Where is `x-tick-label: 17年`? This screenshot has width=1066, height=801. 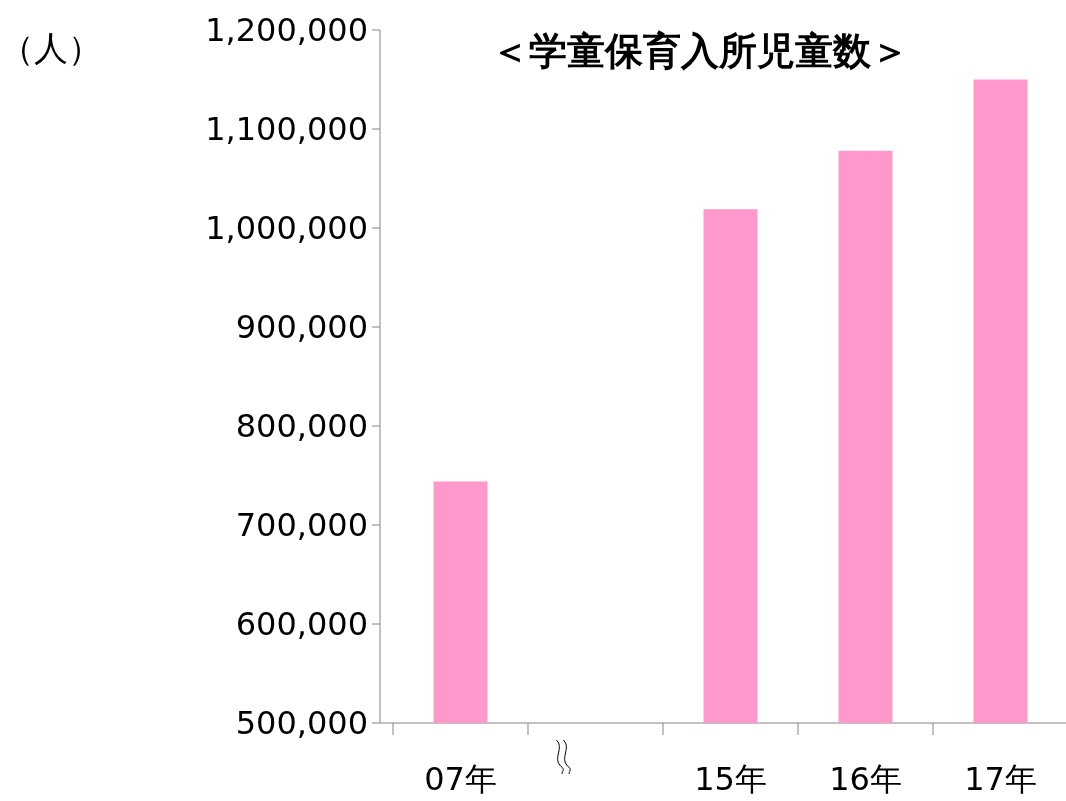 x-tick-label: 17年 is located at coordinates (1000, 779).